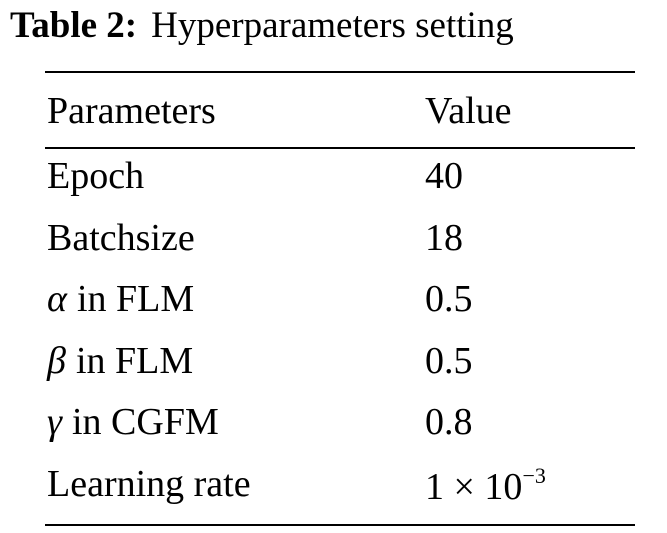 The image size is (667, 533). I want to click on bottom-rule, so click(340, 525).